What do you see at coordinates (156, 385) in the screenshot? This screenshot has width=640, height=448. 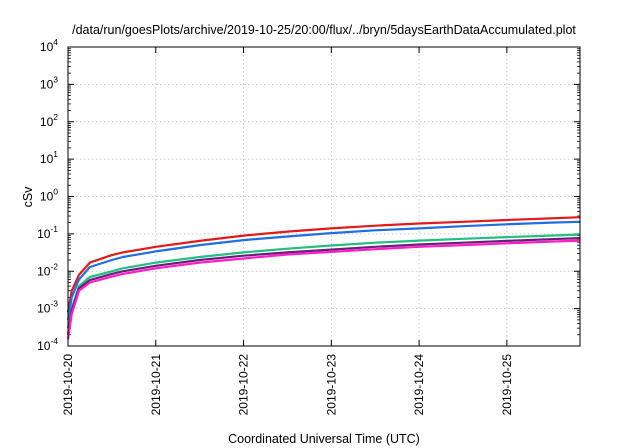 I see `x-tick-label: 2019-10-21` at bounding box center [156, 385].